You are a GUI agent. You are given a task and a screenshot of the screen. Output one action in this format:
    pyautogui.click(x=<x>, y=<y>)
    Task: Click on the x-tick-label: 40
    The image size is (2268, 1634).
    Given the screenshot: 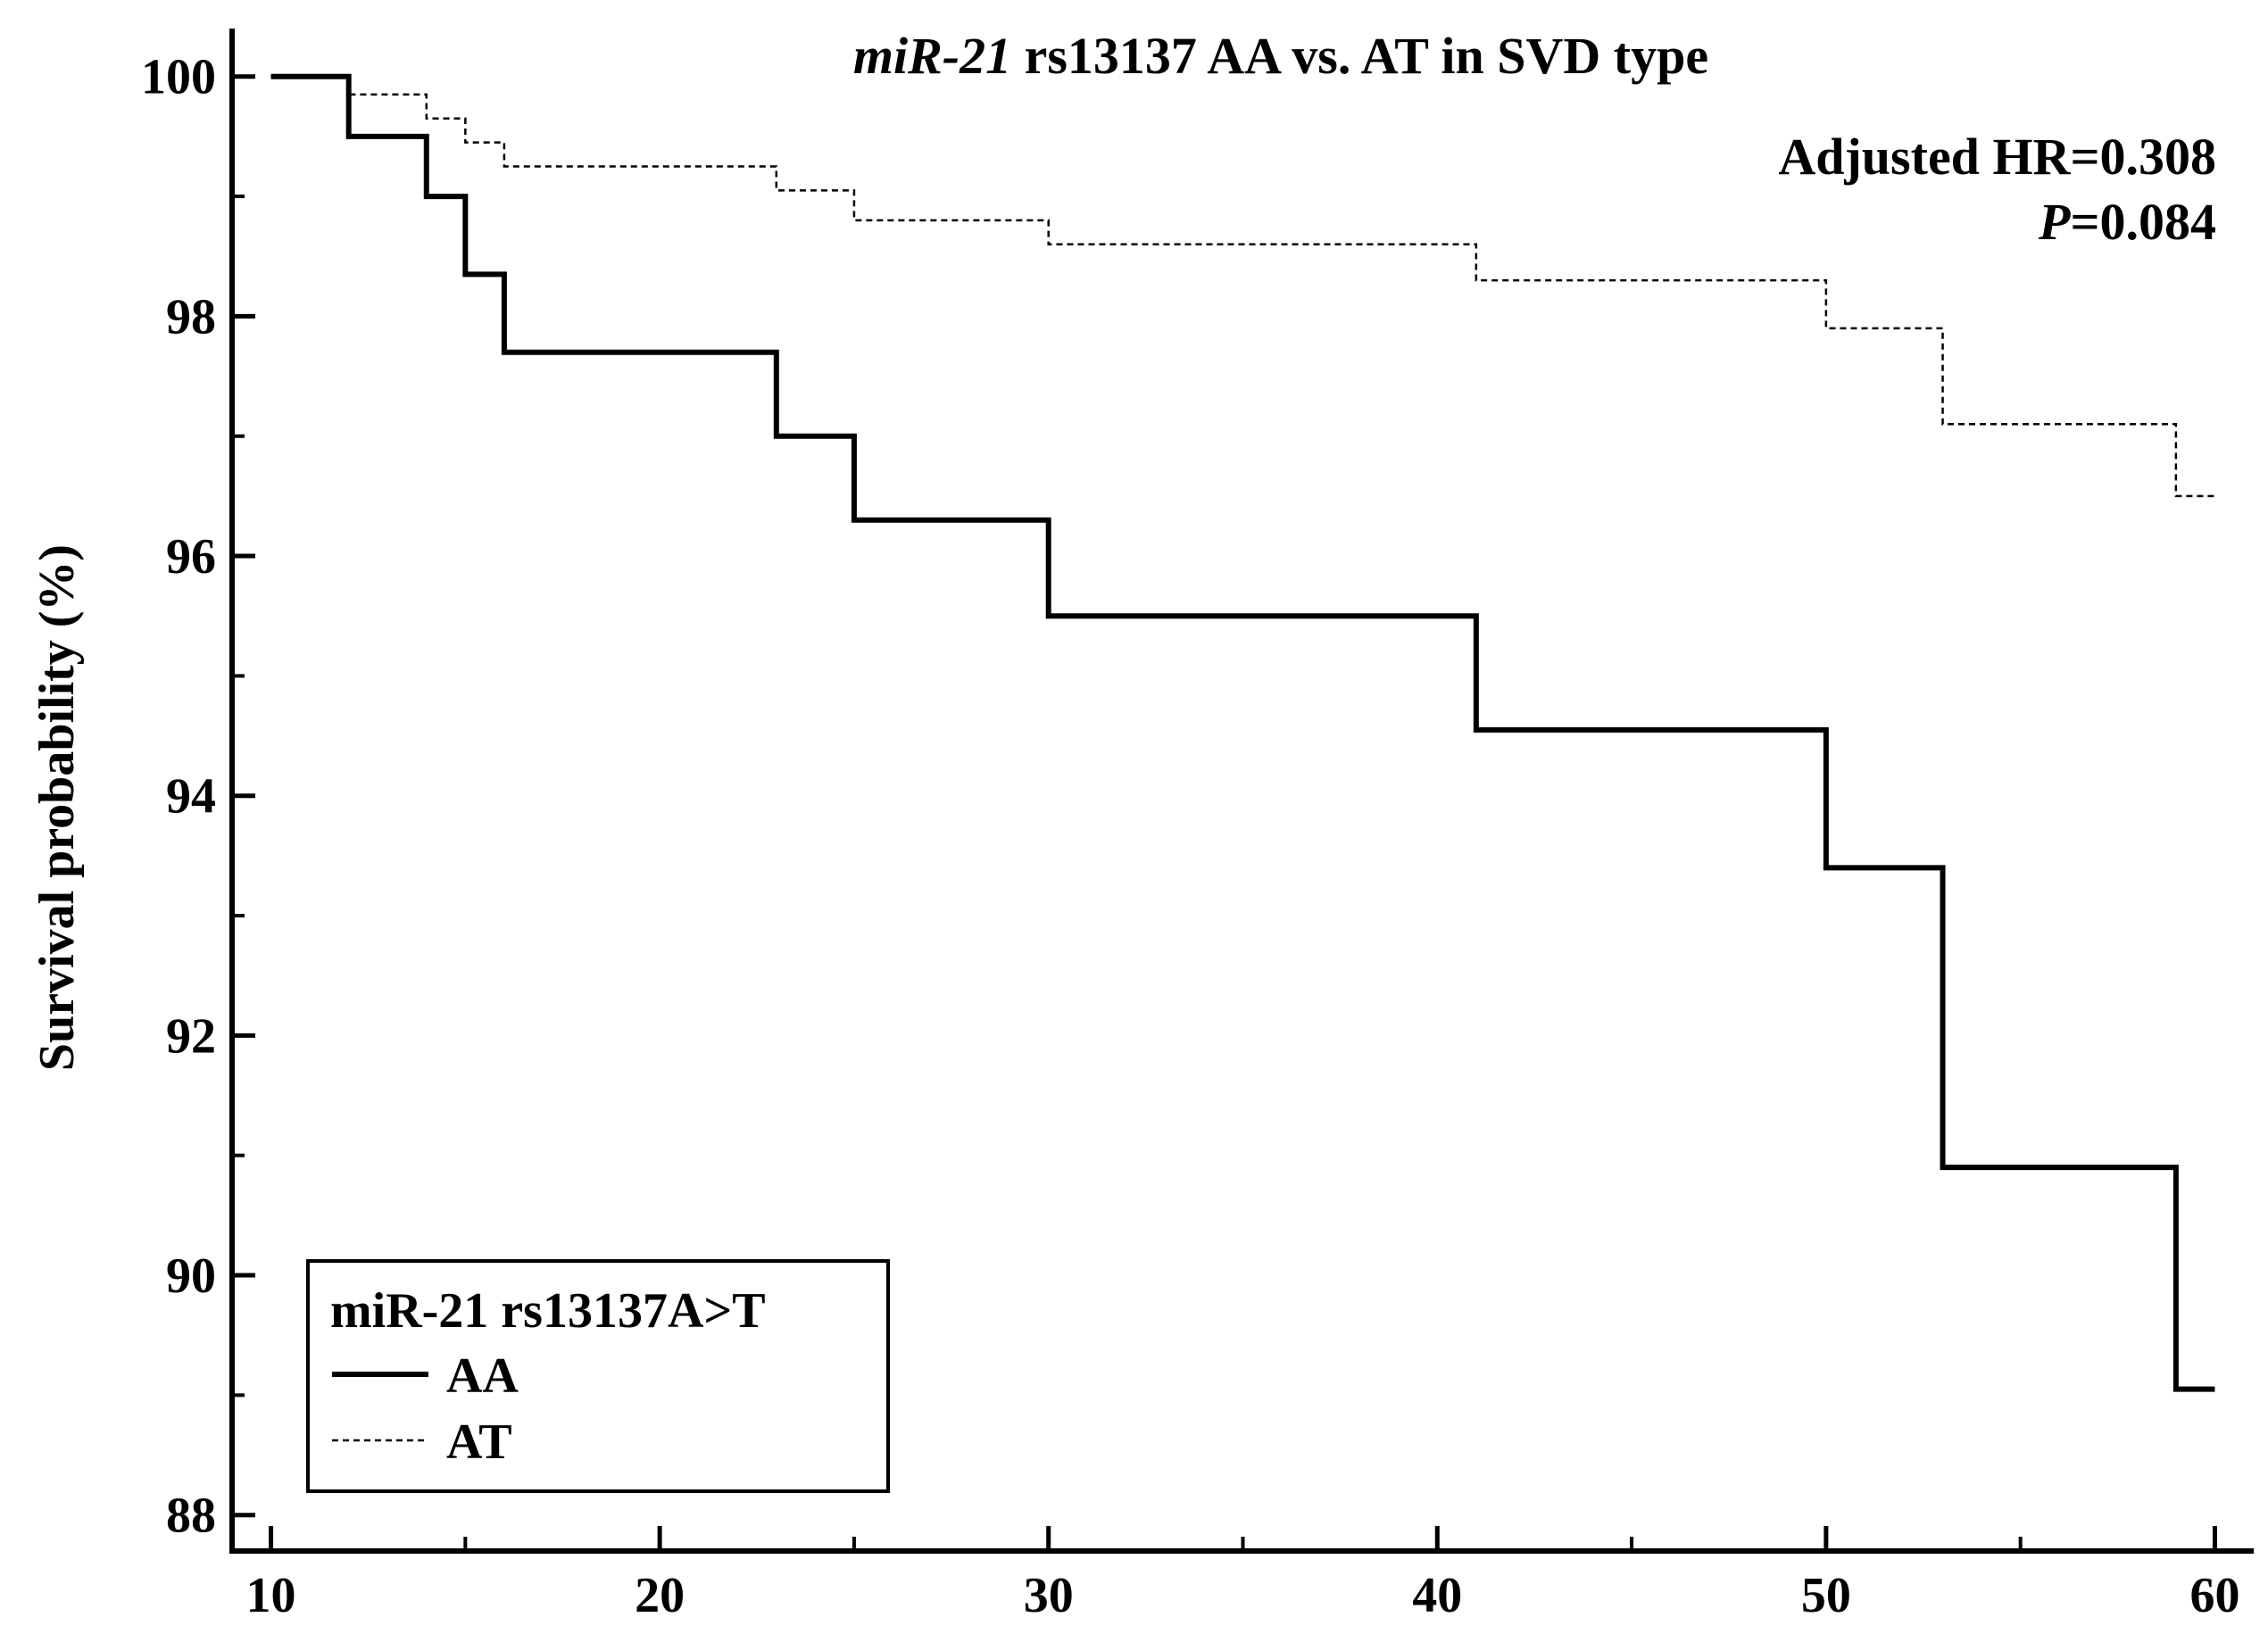 What is the action you would take?
    pyautogui.click(x=1437, y=1595)
    